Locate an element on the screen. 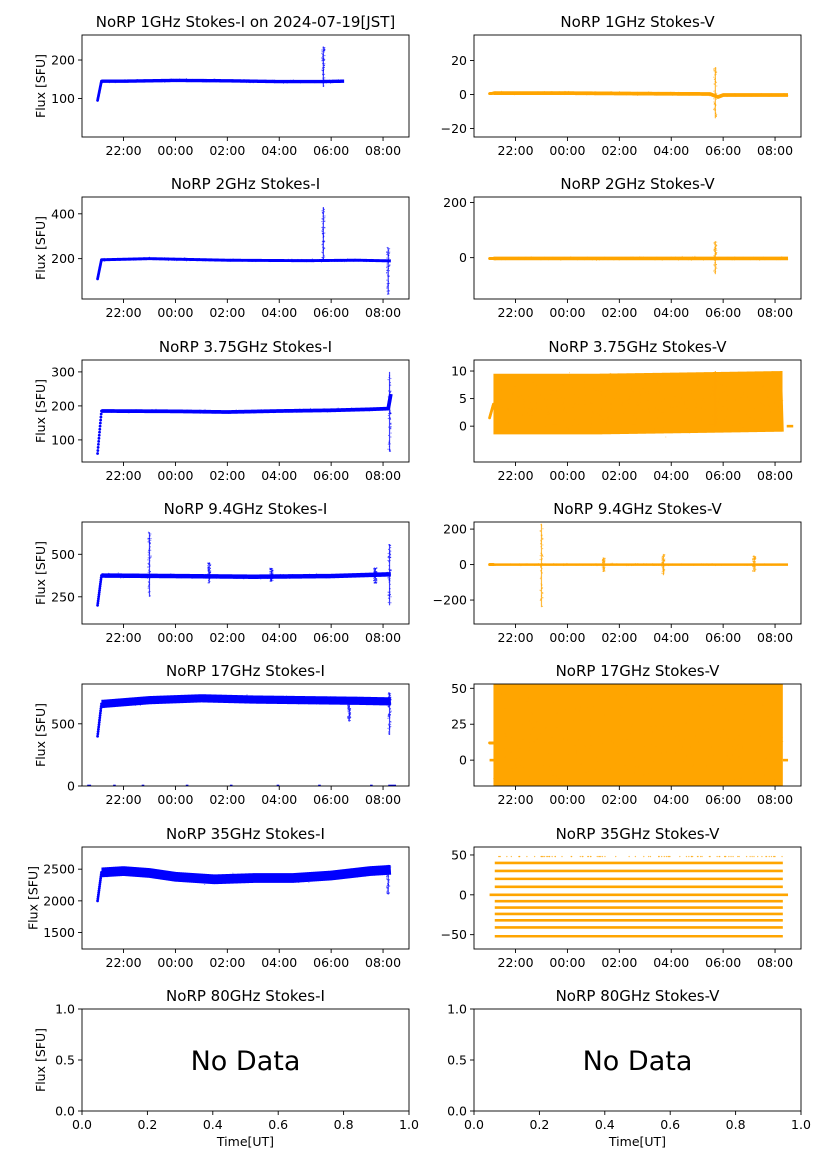 The width and height of the screenshot is (827, 1169). x-tick-label: 02:00 is located at coordinates (619, 150).